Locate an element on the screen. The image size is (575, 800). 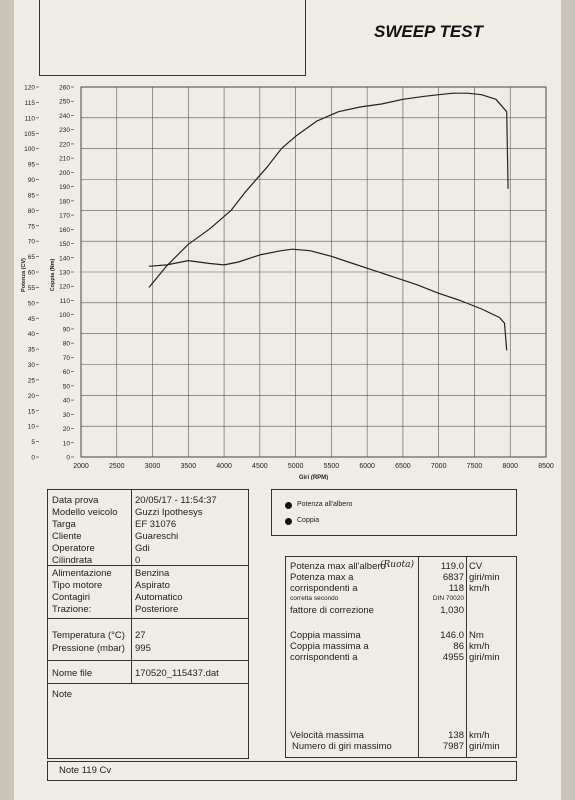
results-divider is located at coordinates (418, 656).